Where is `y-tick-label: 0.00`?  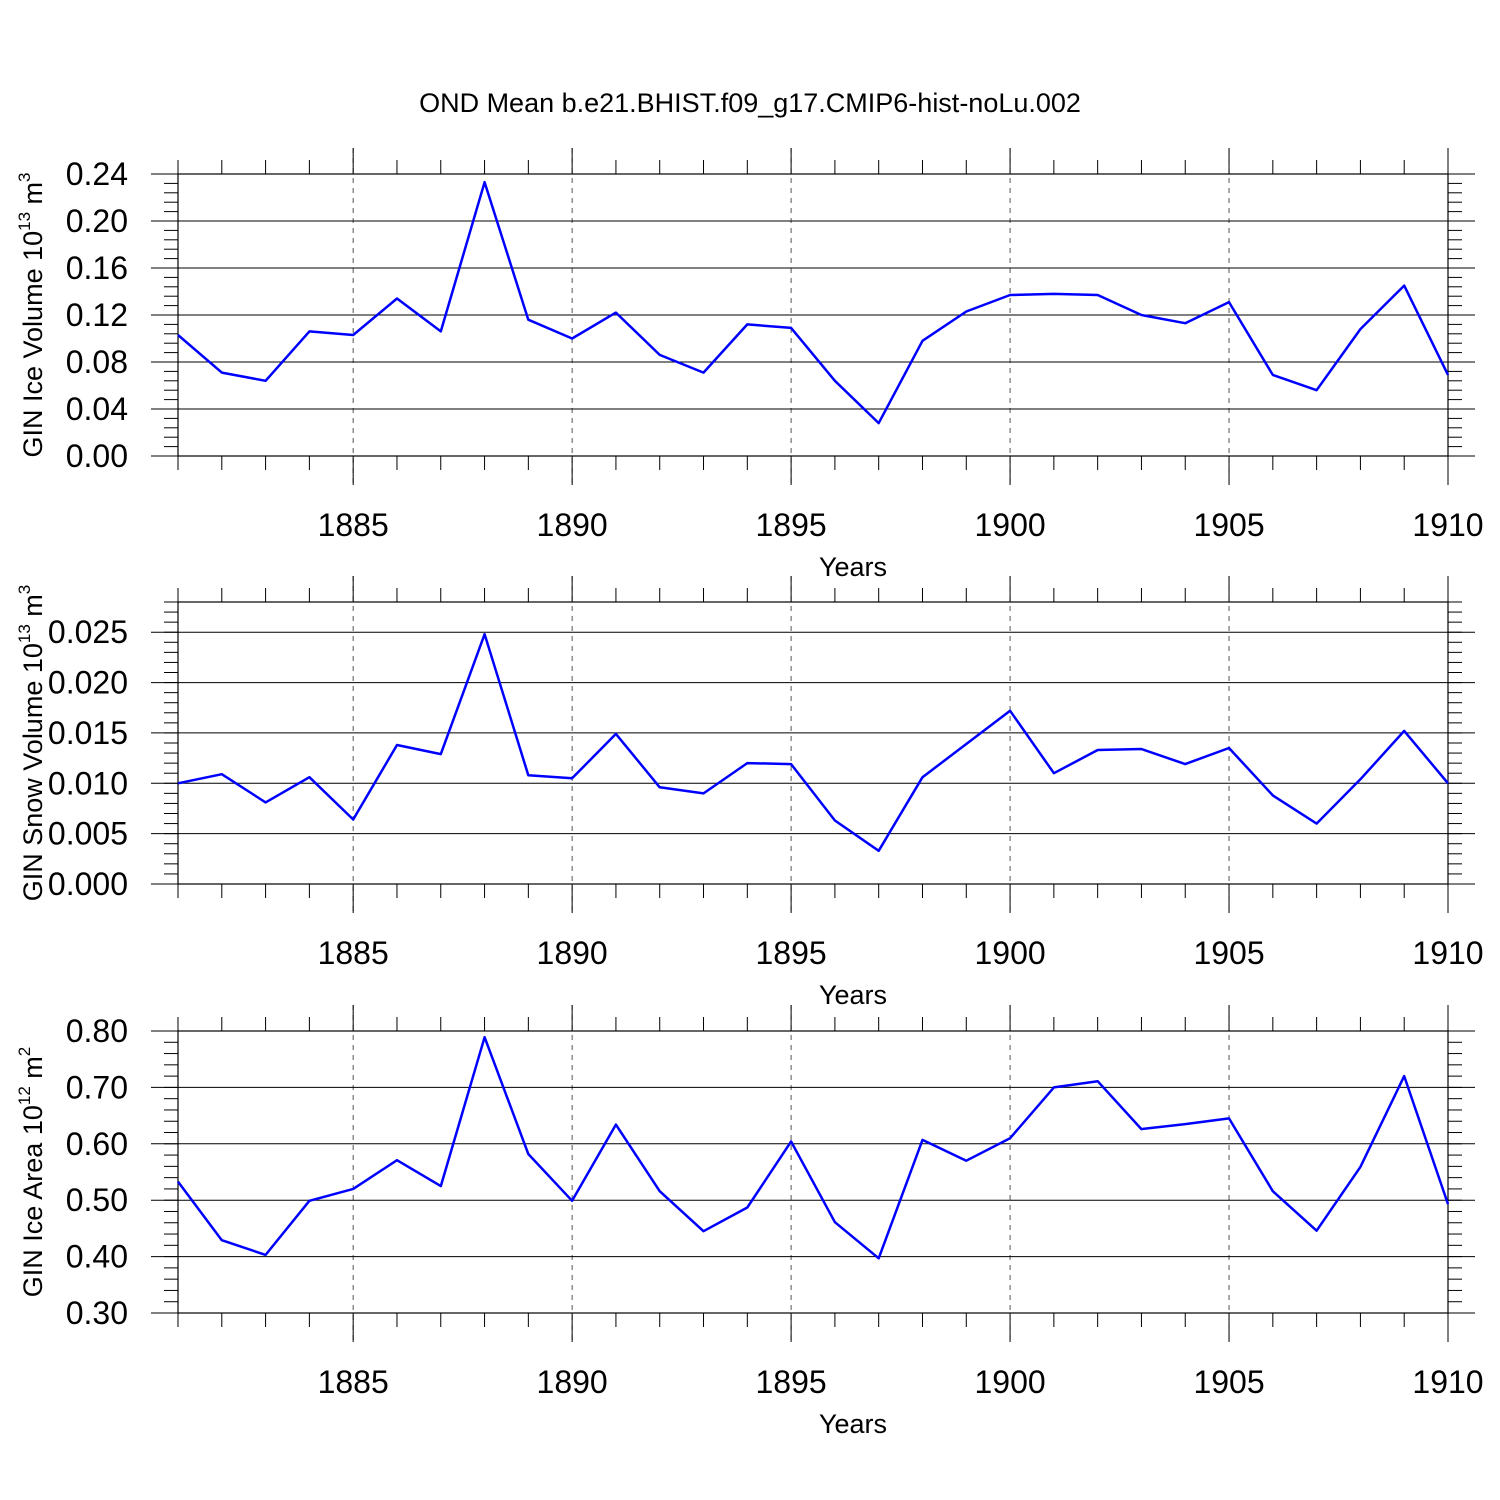 y-tick-label: 0.00 is located at coordinates (97, 456).